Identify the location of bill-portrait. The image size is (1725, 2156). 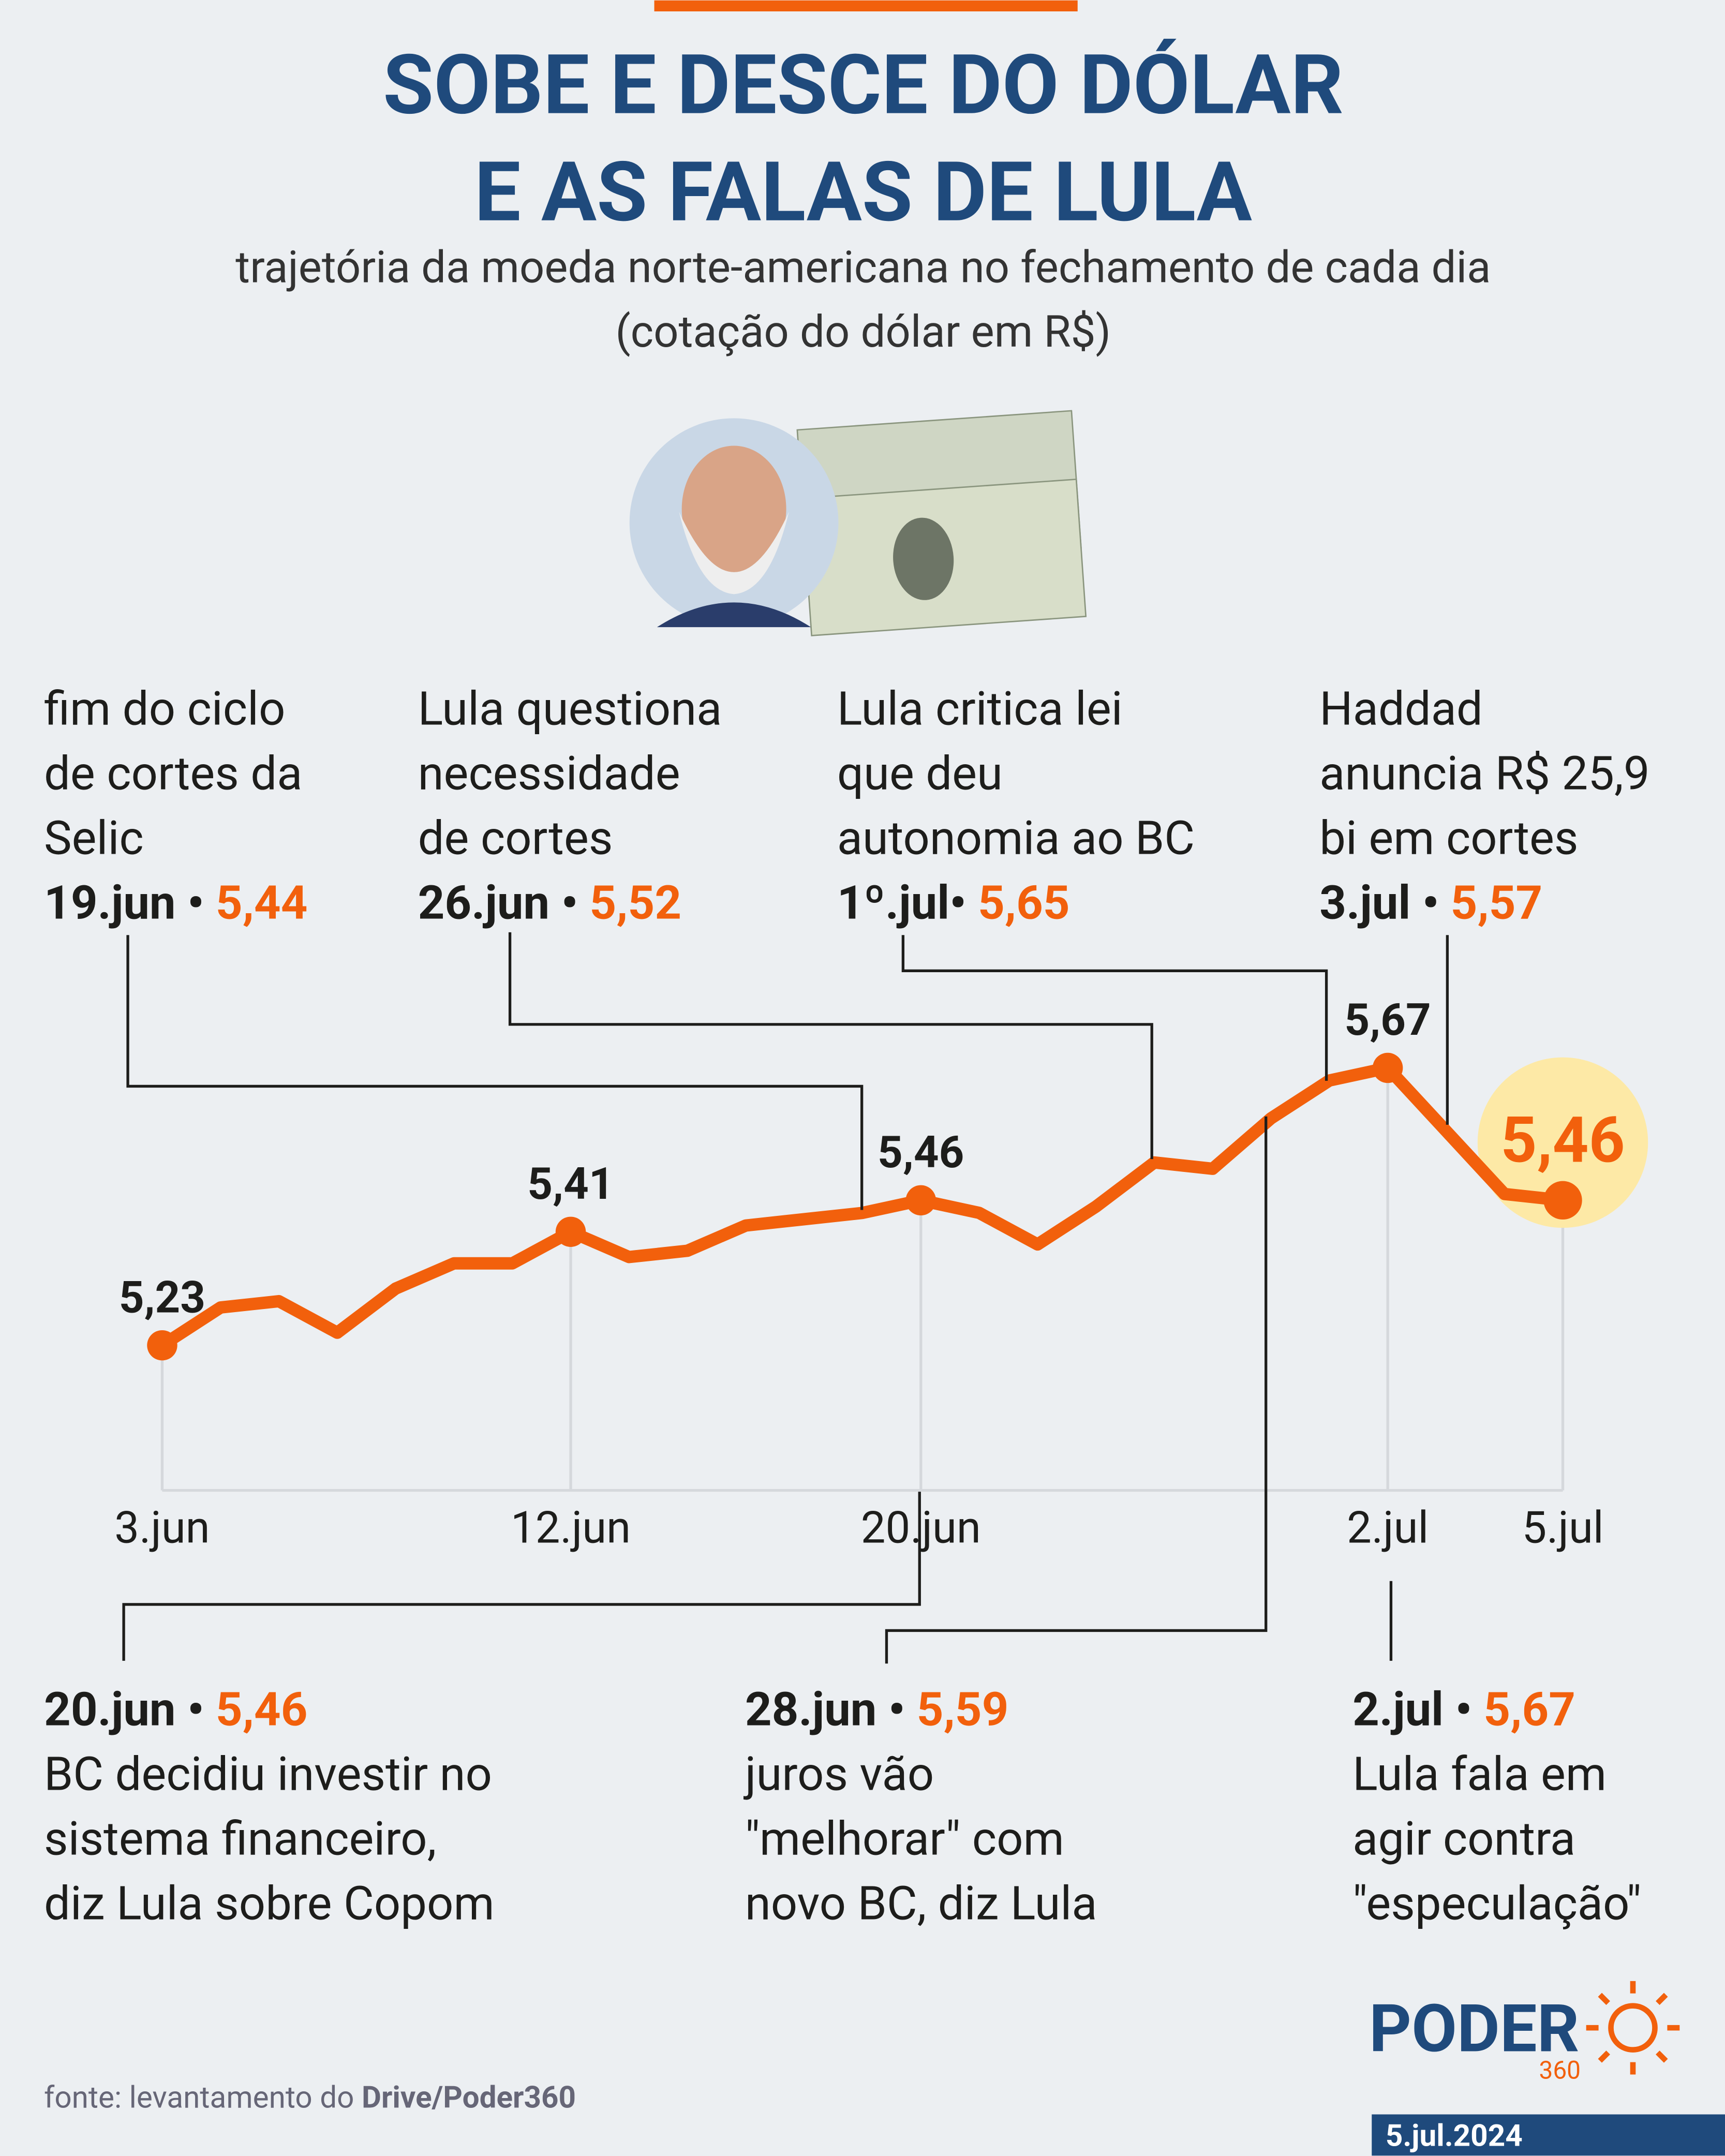
(923, 558).